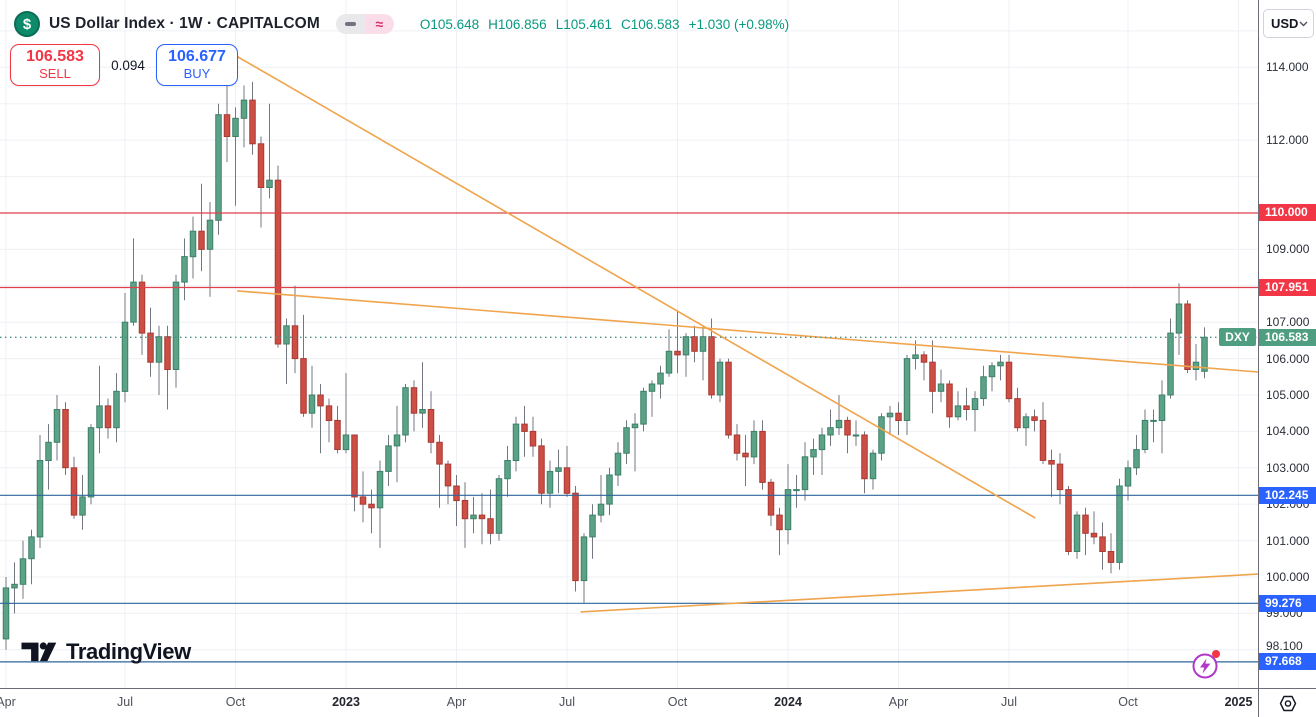 The width and height of the screenshot is (1316, 717). Describe the element at coordinates (1288, 467) in the screenshot. I see `price-tick: 103.000` at that location.